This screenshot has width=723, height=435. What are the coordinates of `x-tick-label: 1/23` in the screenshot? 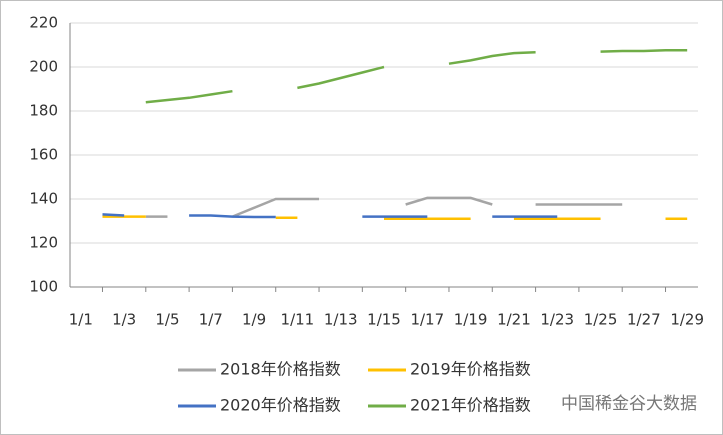 It's located at (557, 320).